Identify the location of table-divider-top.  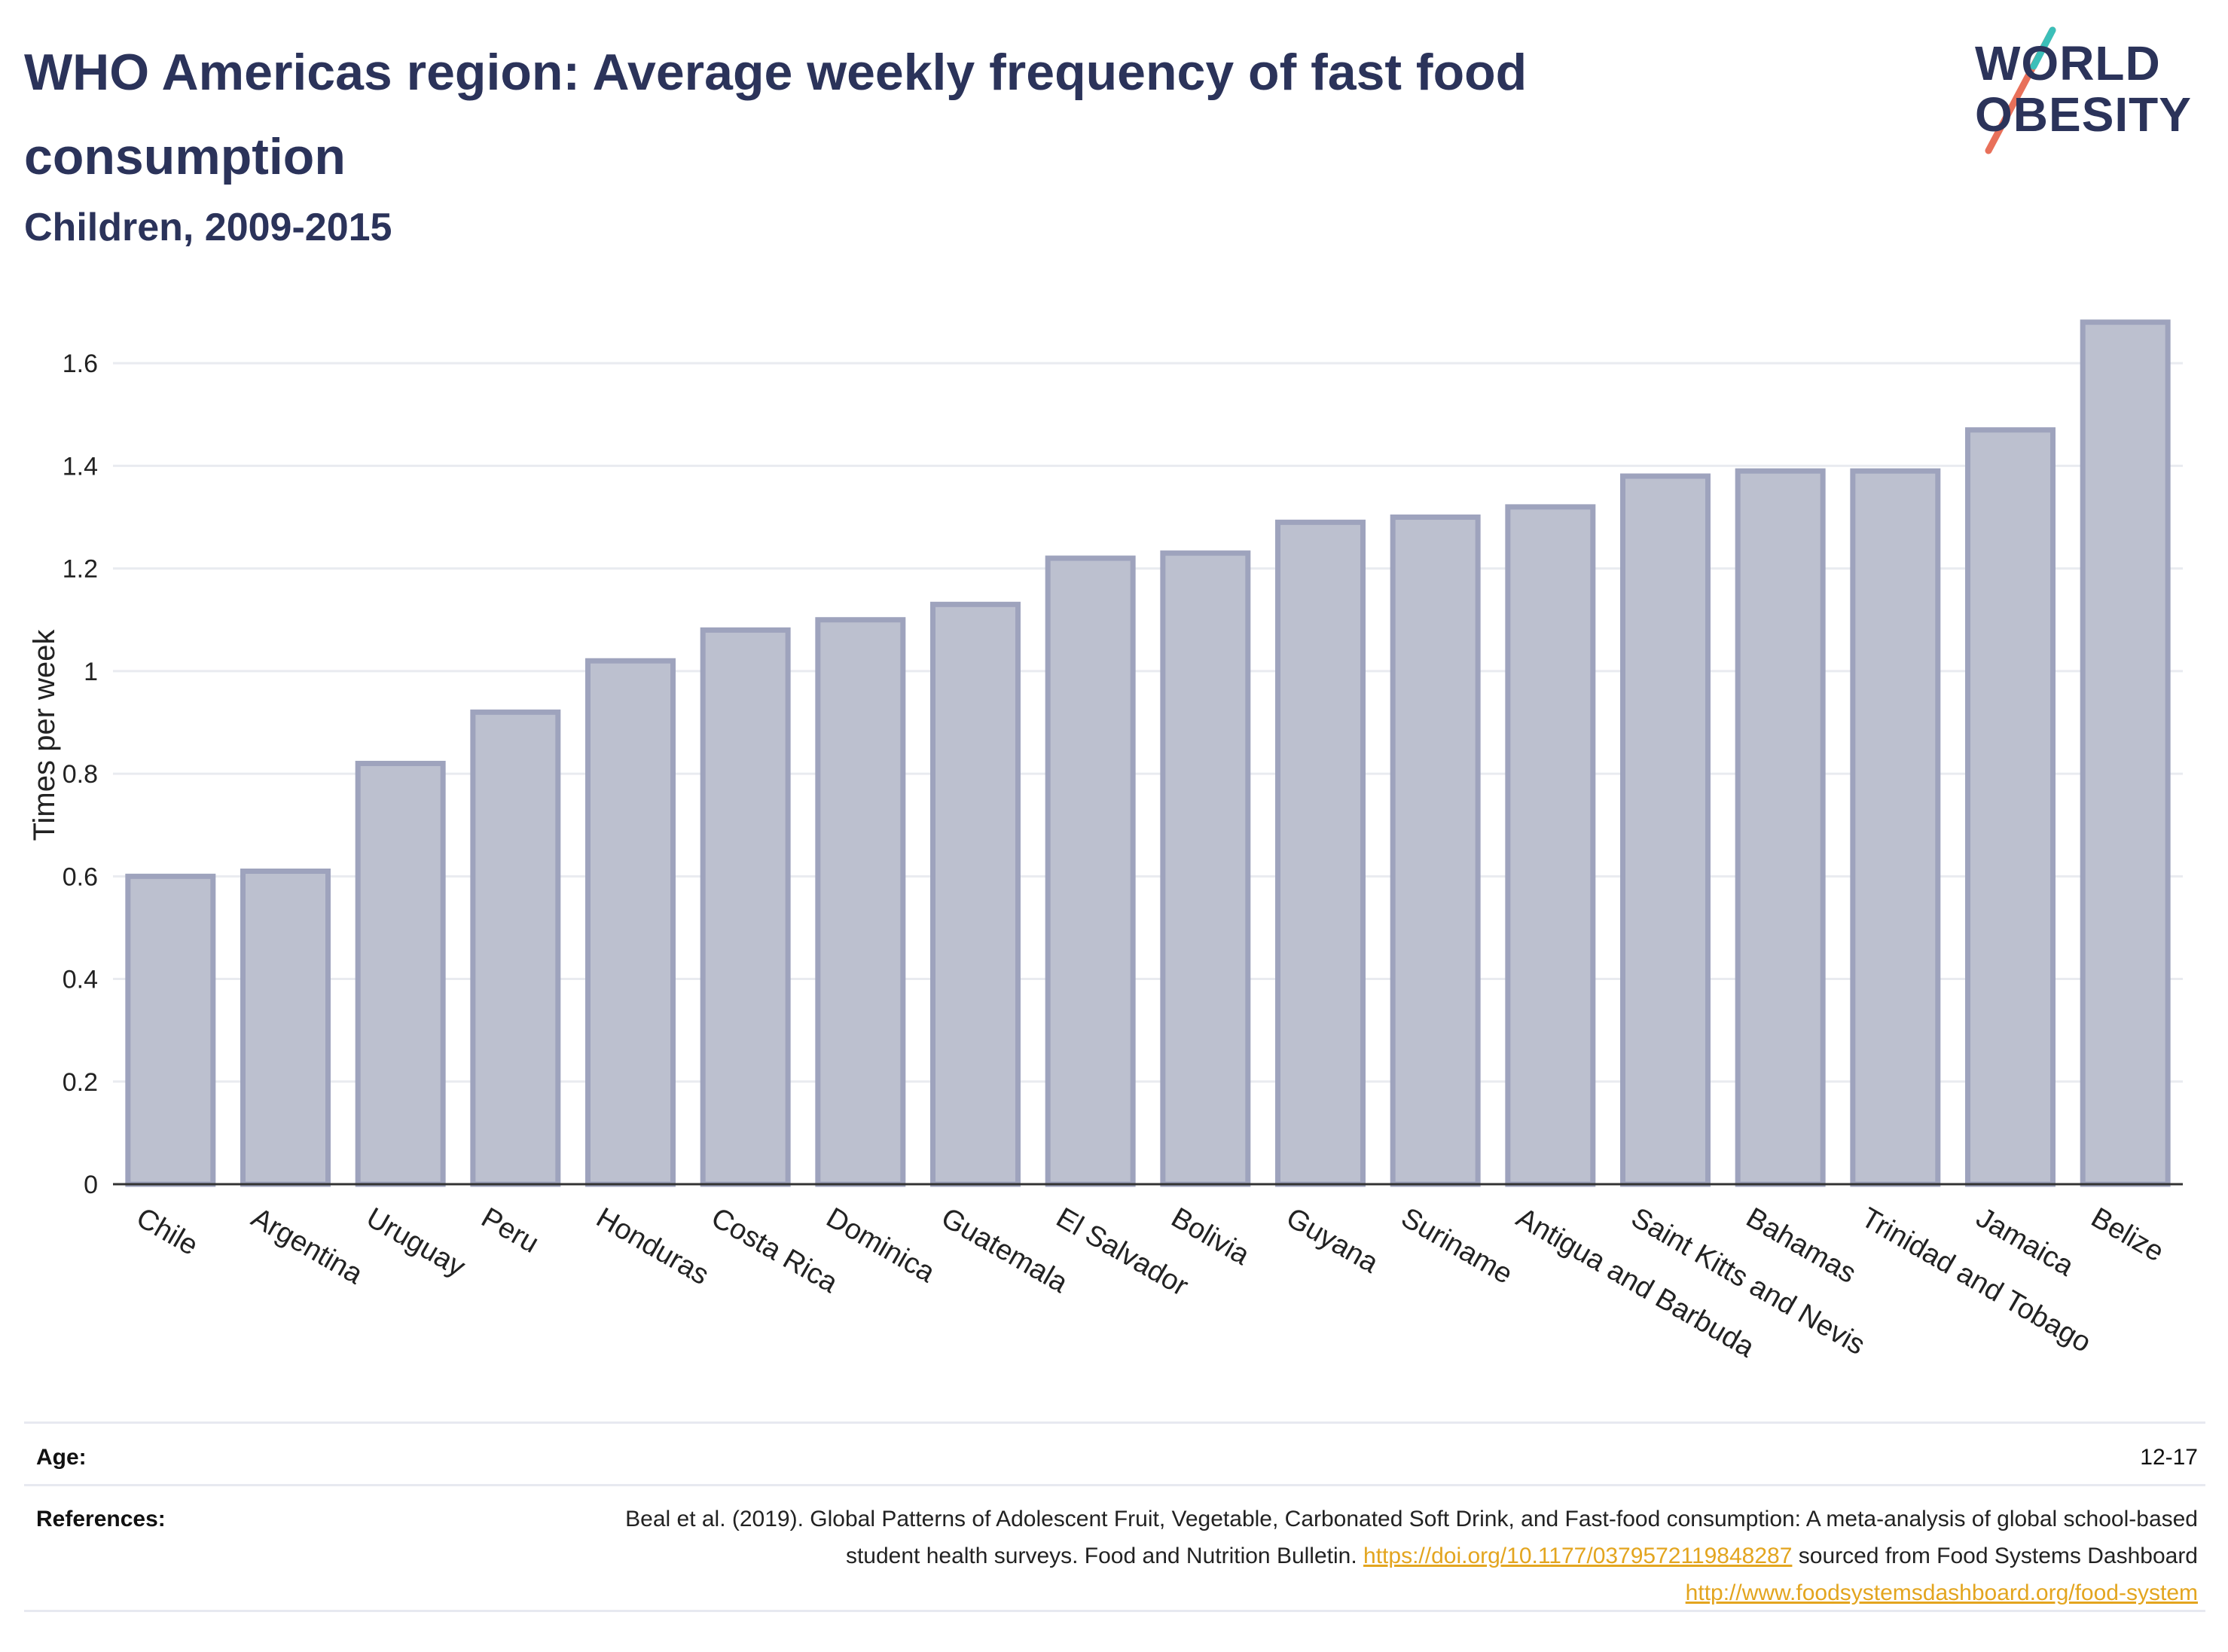
(1114, 1422).